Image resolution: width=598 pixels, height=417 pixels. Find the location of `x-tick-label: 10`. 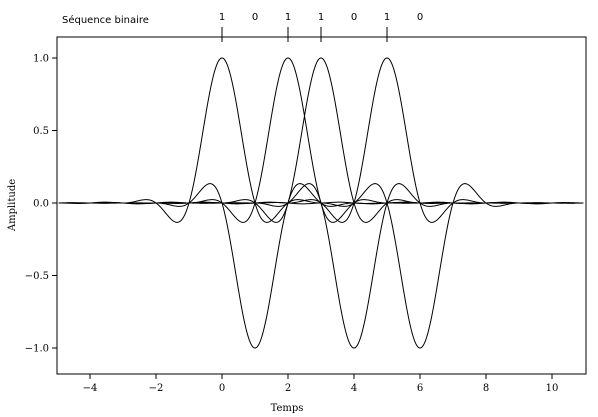

x-tick-label: 10 is located at coordinates (552, 388).